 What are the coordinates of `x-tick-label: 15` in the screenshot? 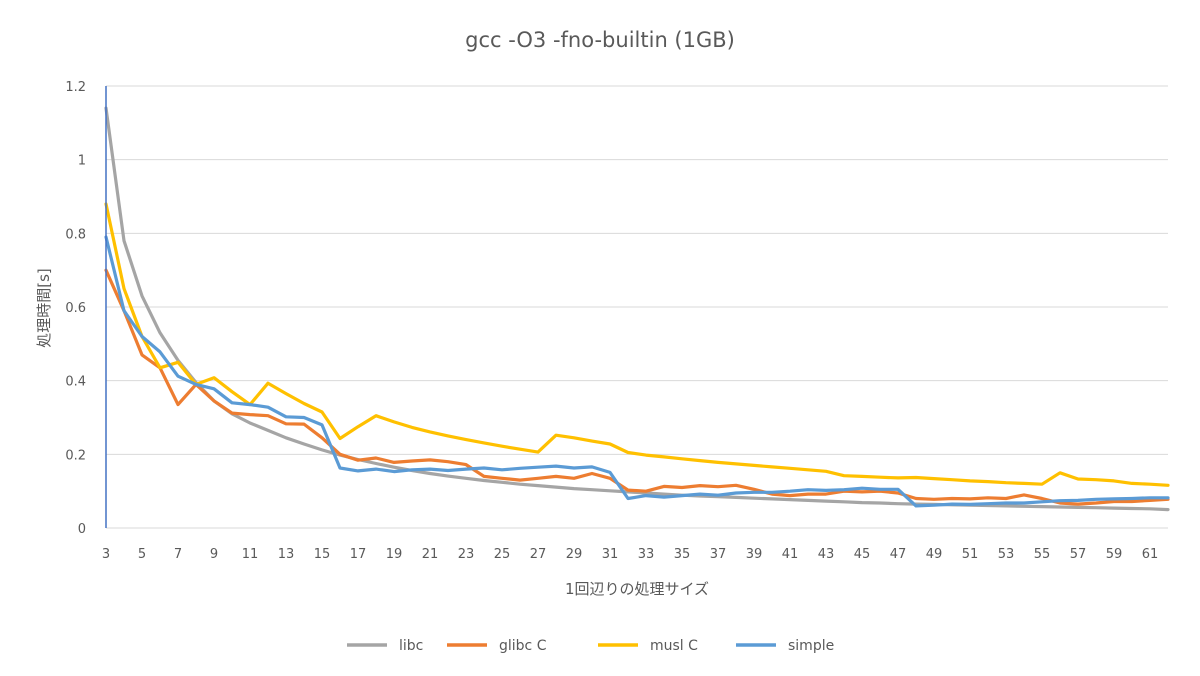 It's located at (322, 554).